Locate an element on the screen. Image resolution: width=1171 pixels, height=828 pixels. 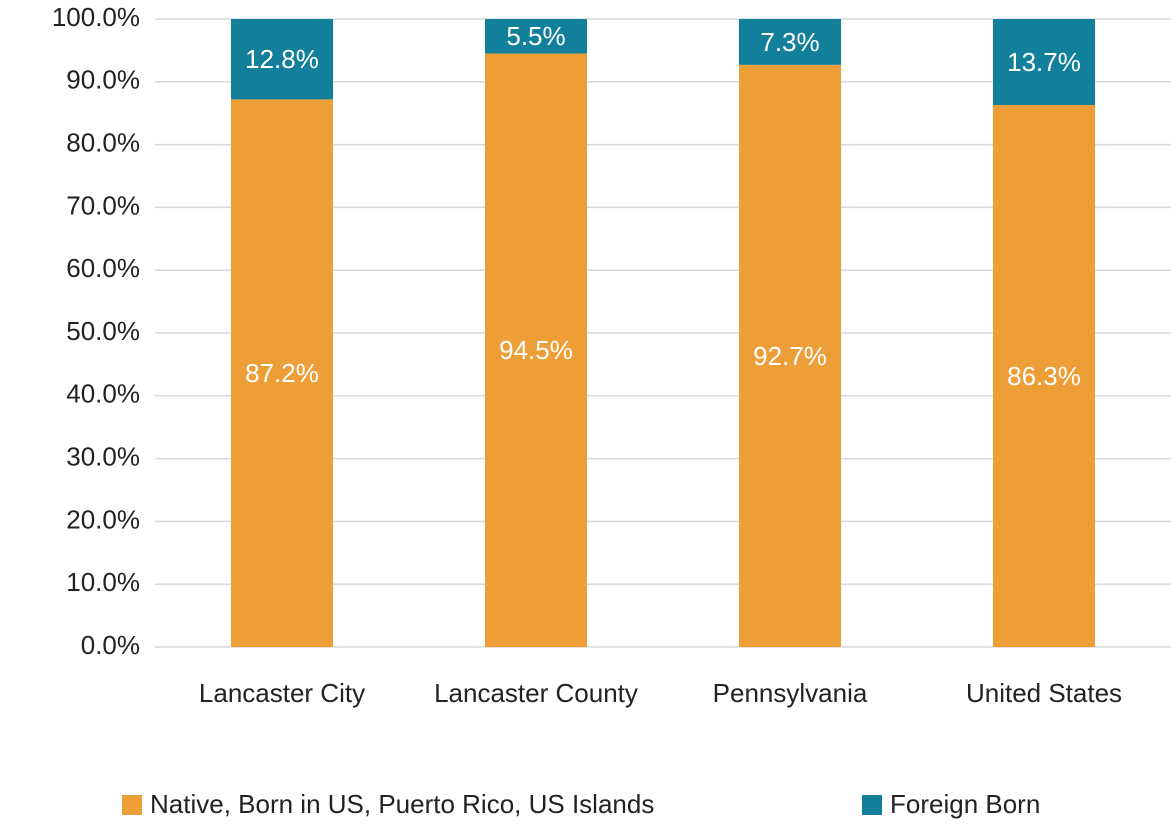
data-label: 7.3% is located at coordinates (789, 42).